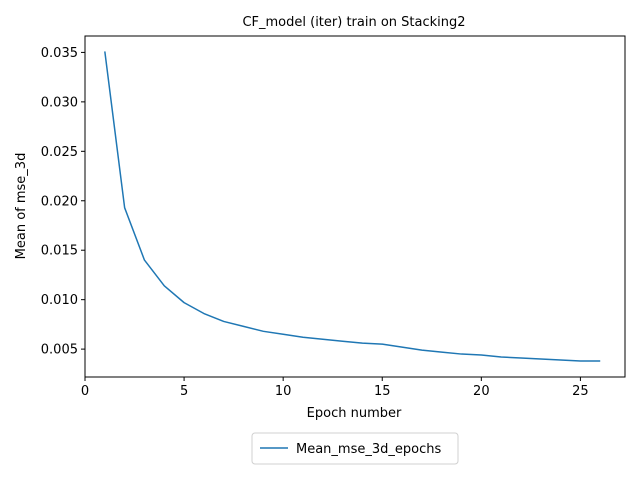 Image resolution: width=640 pixels, height=480 pixels. Describe the element at coordinates (59, 102) in the screenshot. I see `y-tick-label: 0.030` at that location.